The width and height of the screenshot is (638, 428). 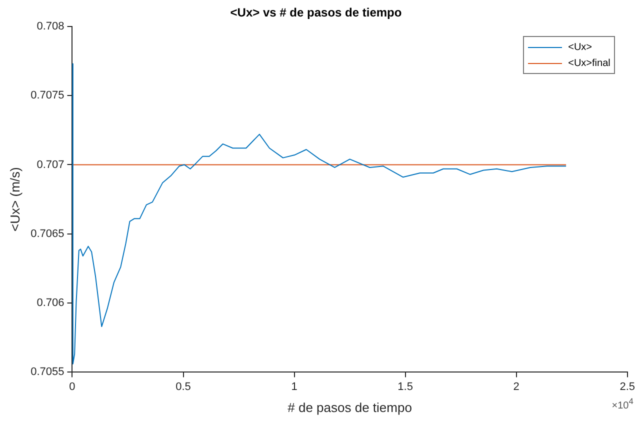 What do you see at coordinates (47, 372) in the screenshot?
I see `y-tick-label: 0.7055` at bounding box center [47, 372].